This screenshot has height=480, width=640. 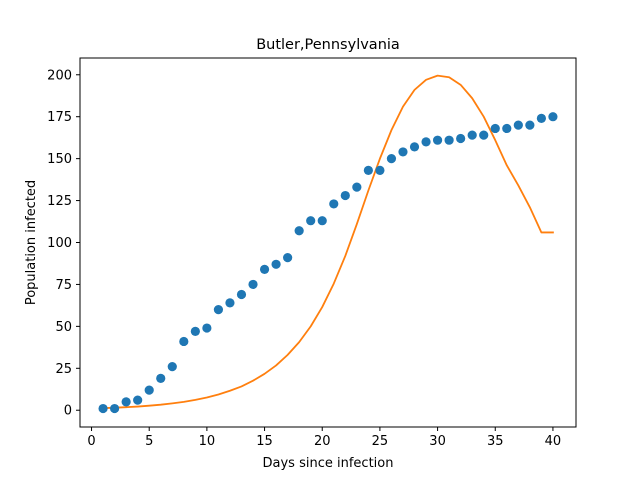 What do you see at coordinates (91, 441) in the screenshot?
I see `x-tick-label: 0` at bounding box center [91, 441].